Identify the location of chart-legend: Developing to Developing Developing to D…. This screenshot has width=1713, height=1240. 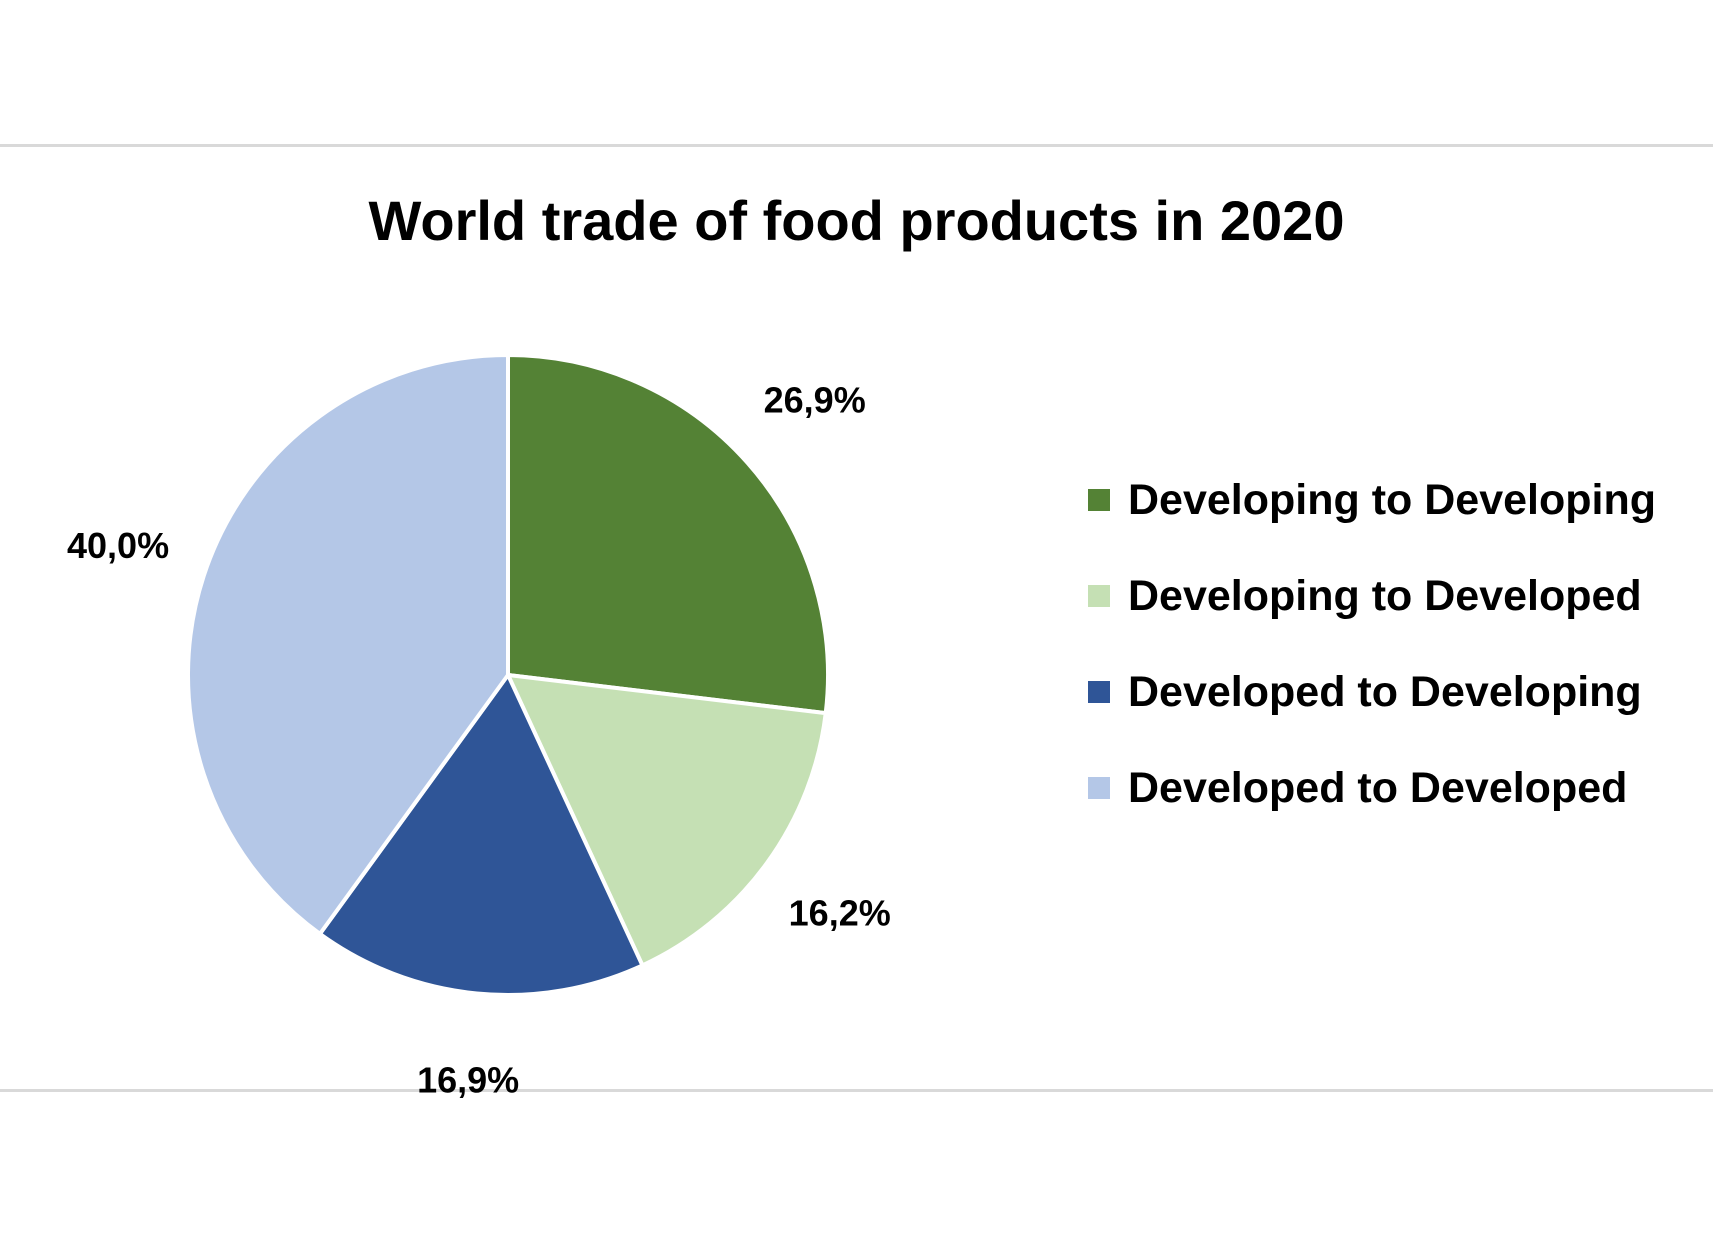
(1372, 644).